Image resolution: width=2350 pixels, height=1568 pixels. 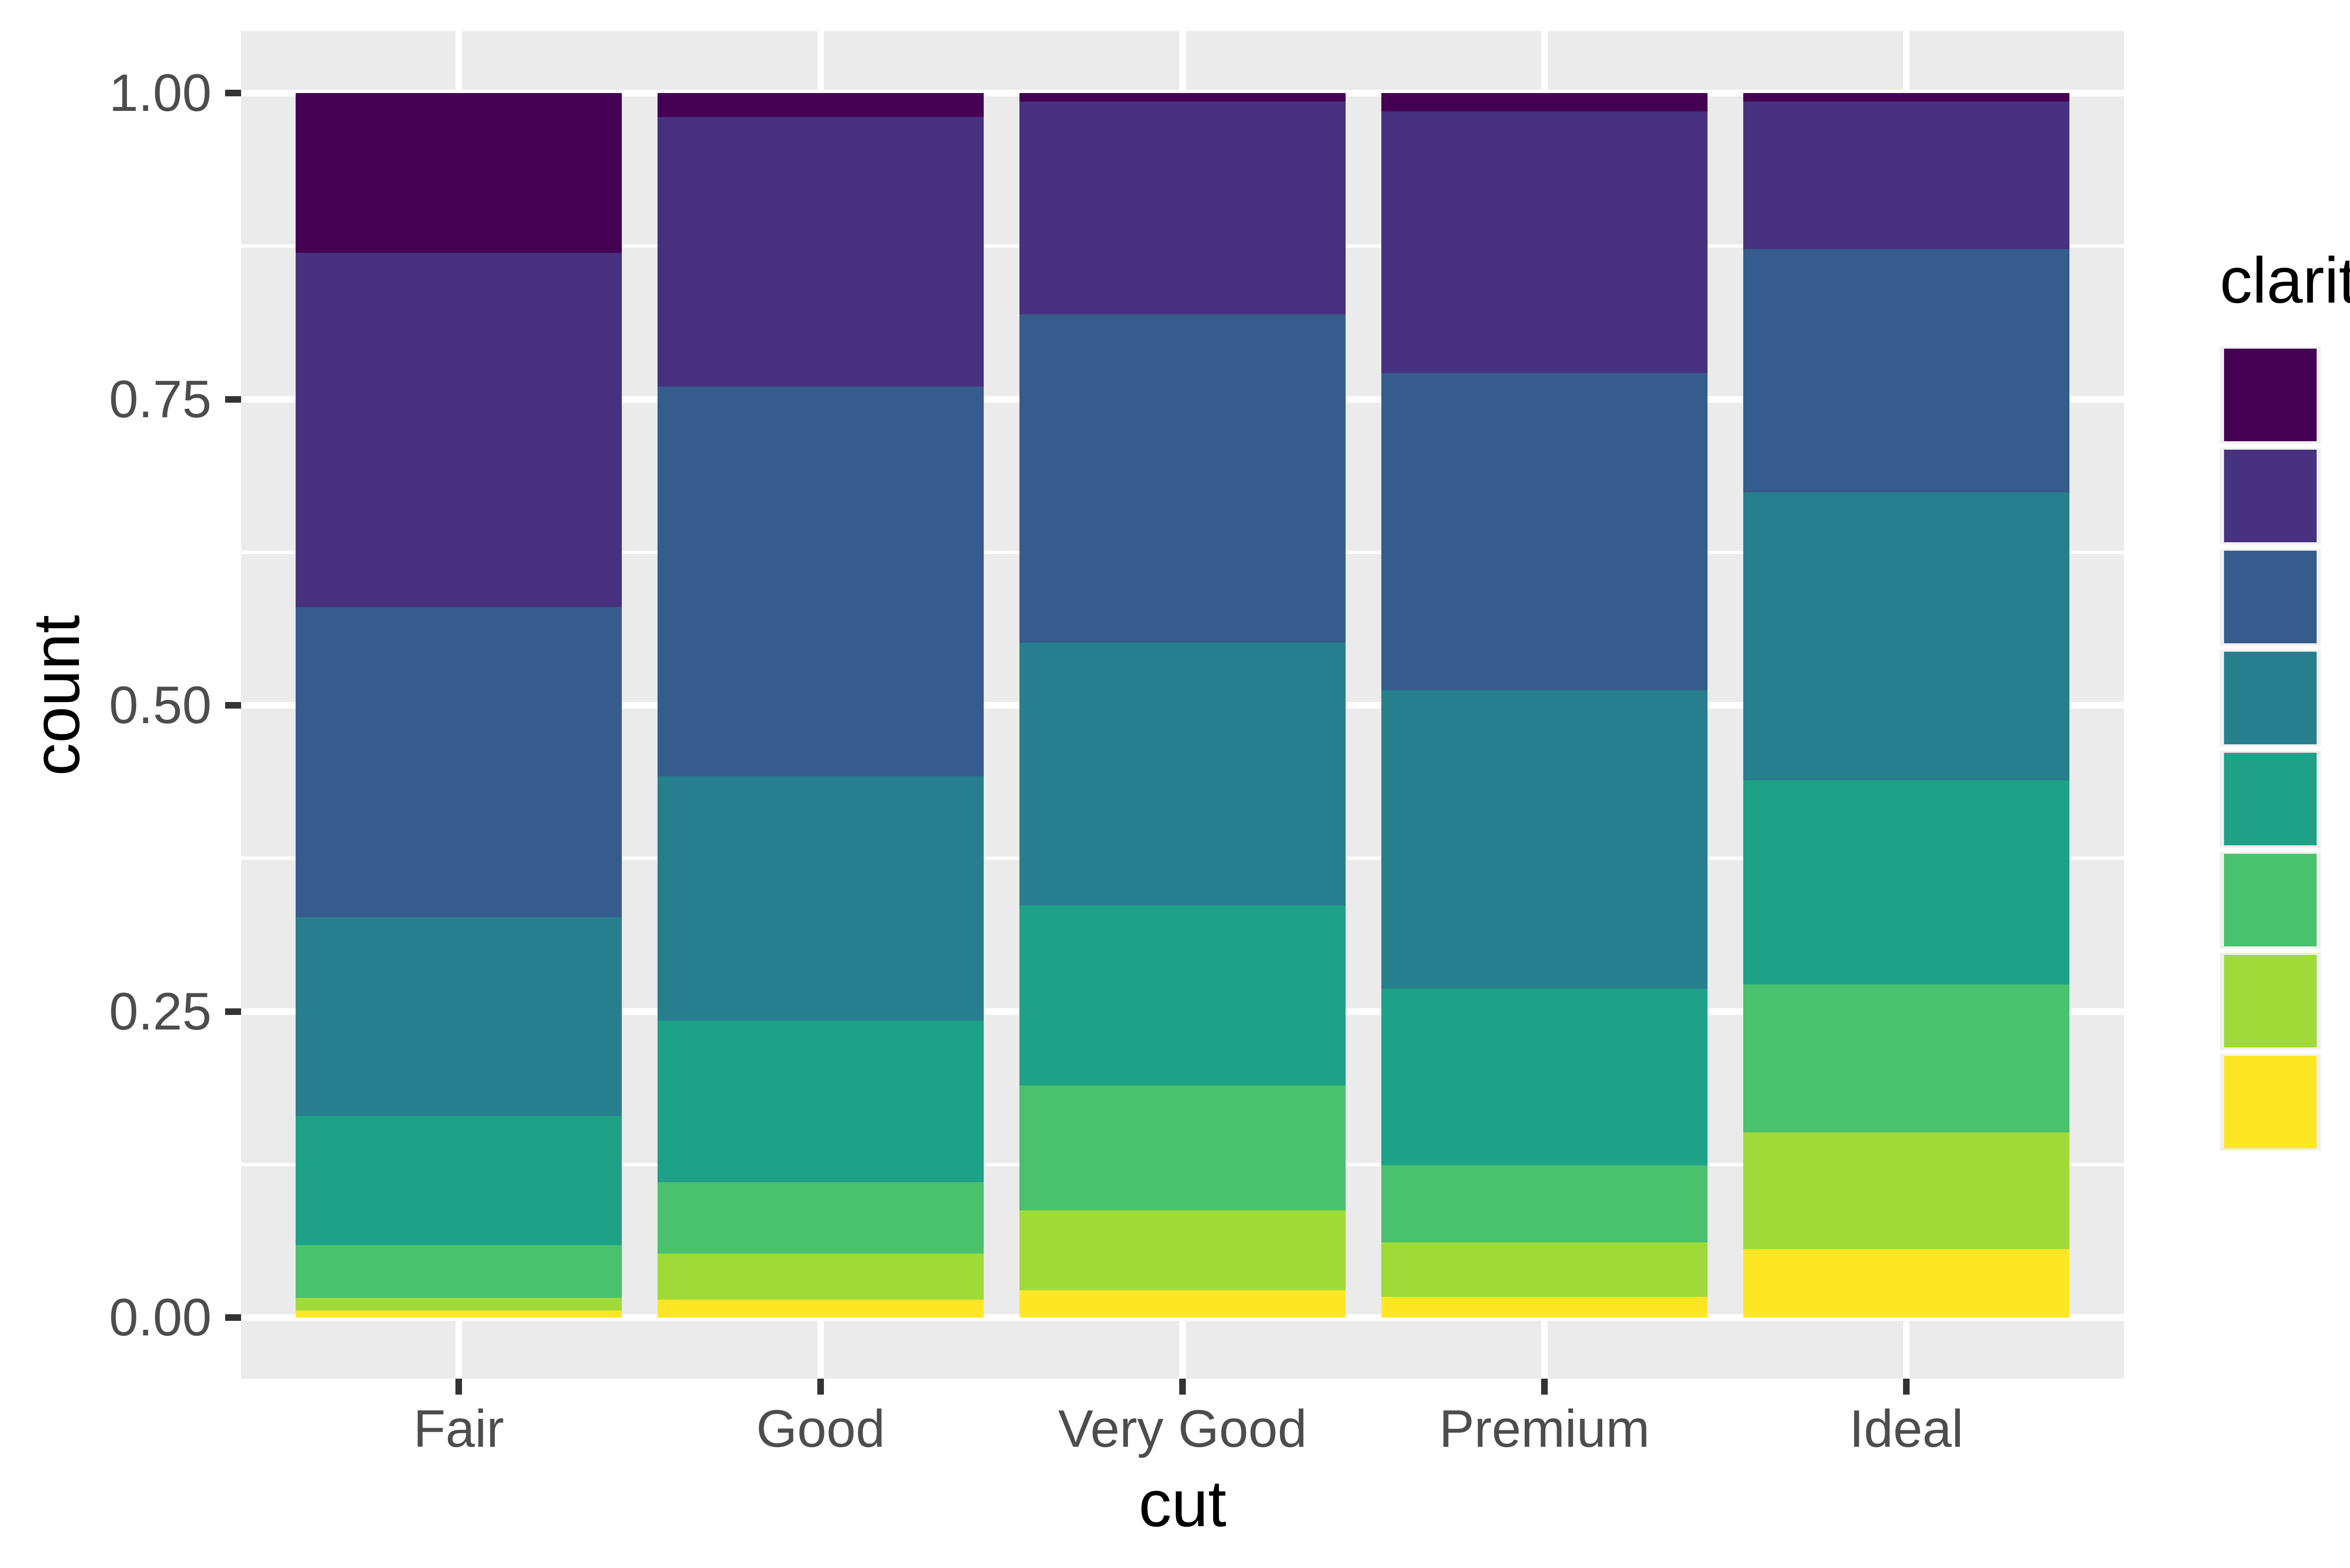 What do you see at coordinates (459, 763) in the screenshot?
I see `bar-segment-fair-si1` at bounding box center [459, 763].